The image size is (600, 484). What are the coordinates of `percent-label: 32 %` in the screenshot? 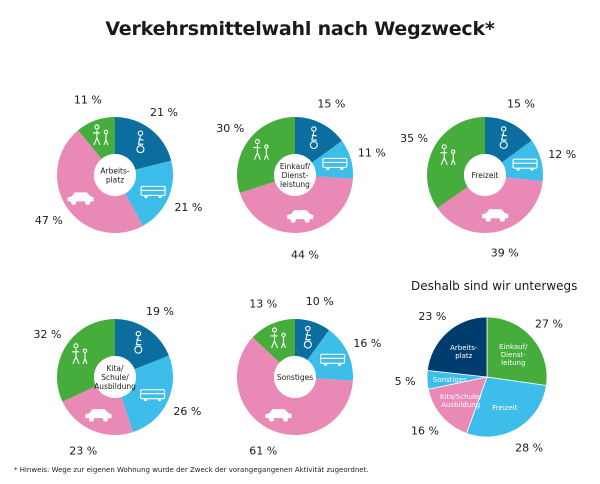 It's located at (47, 334).